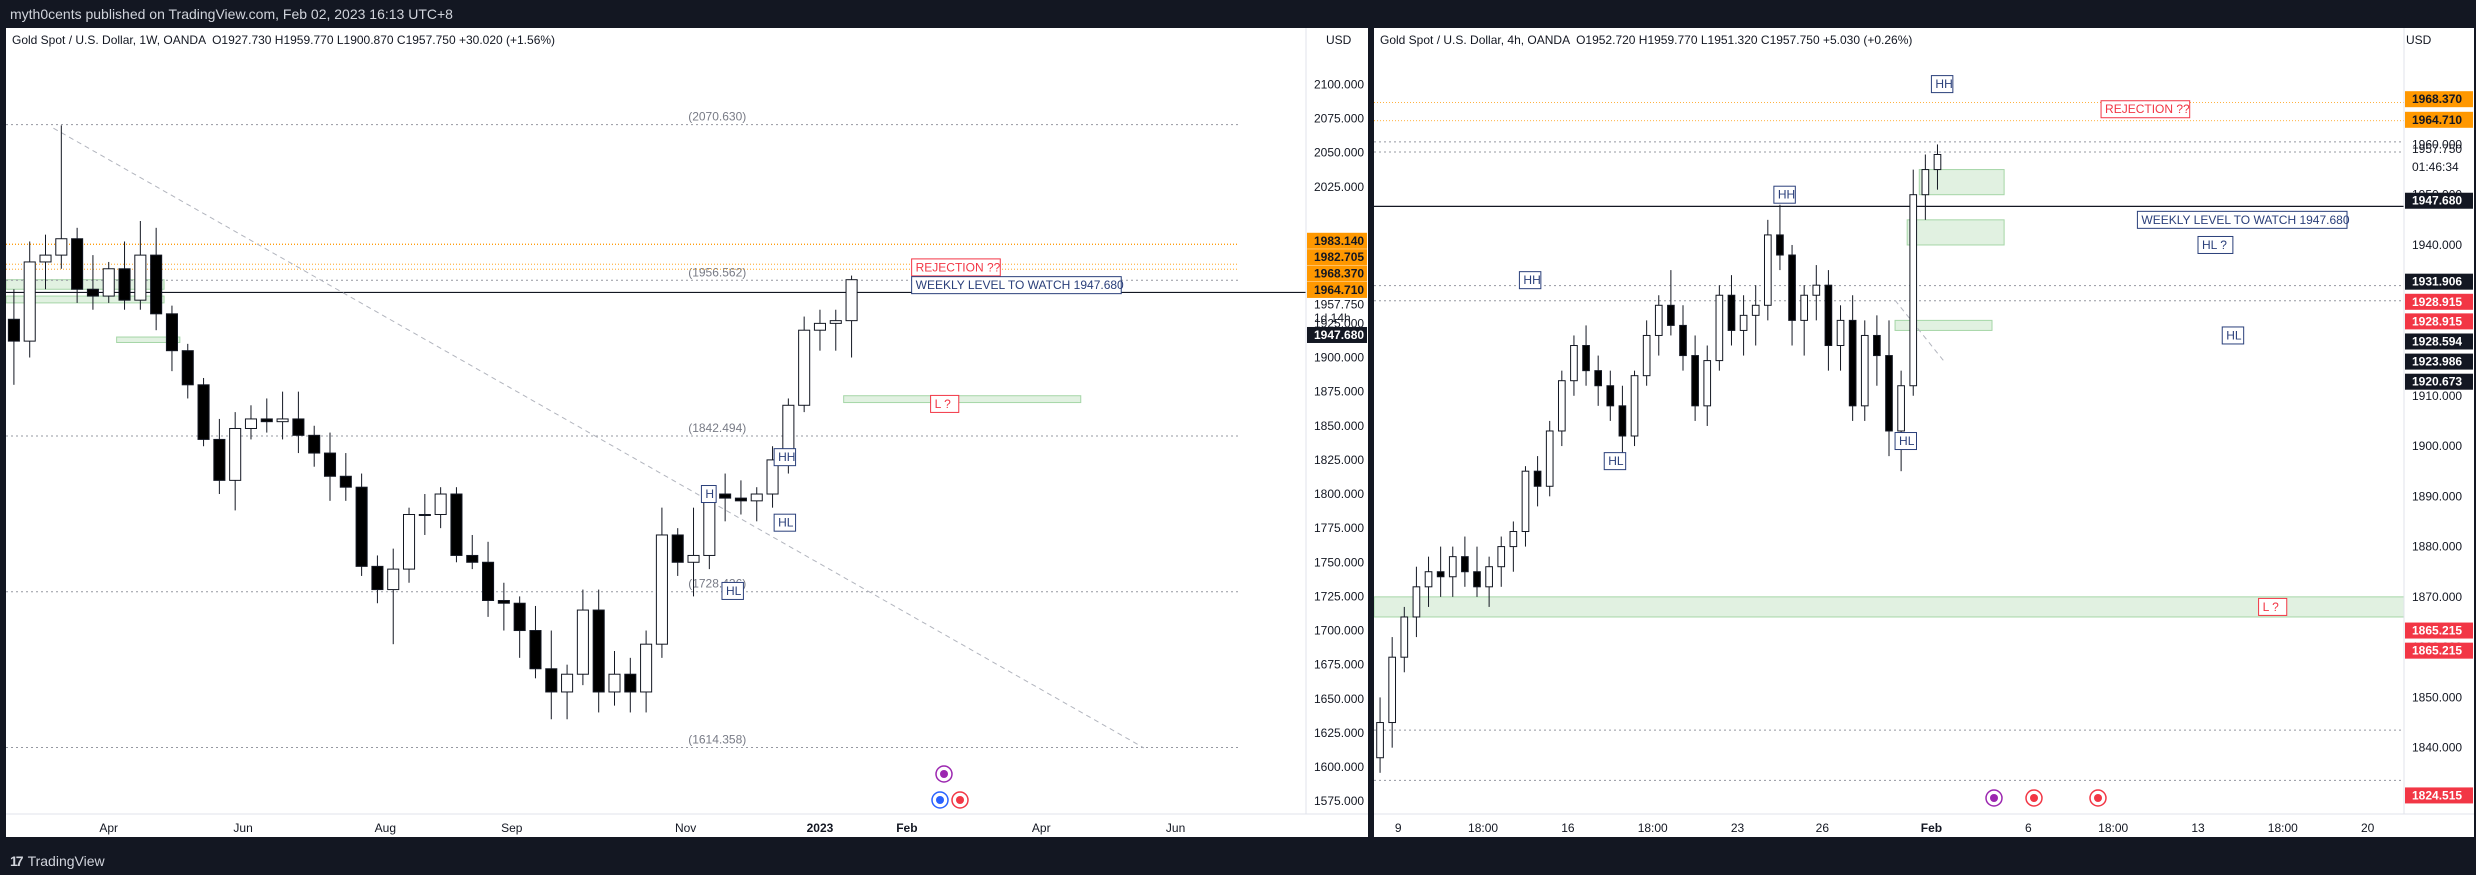 Image resolution: width=2476 pixels, height=875 pixels. What do you see at coordinates (2435, 167) in the screenshot?
I see `price-tag: 01:46:34` at bounding box center [2435, 167].